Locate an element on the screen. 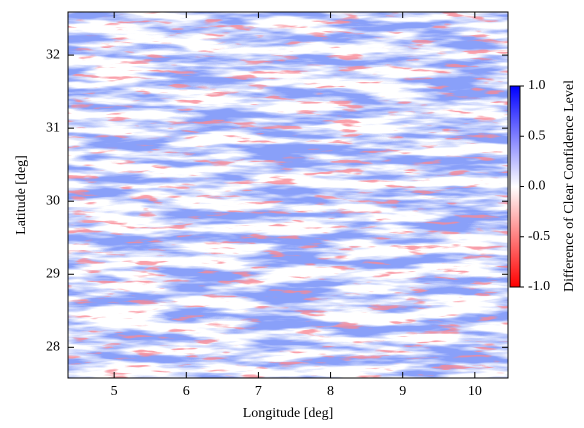 The height and width of the screenshot is (428, 584). colorbar-tick-label: 1.0 is located at coordinates (537, 85).